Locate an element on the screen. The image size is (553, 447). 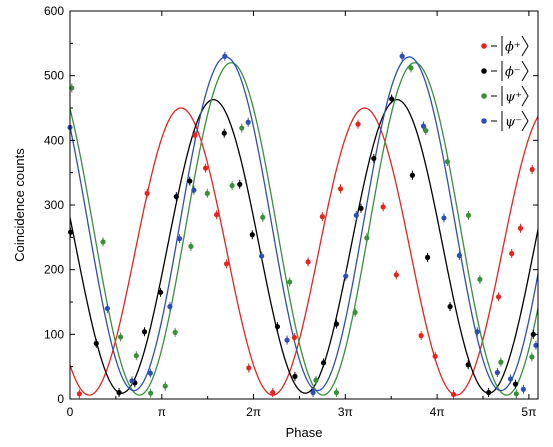
y-tick-label: 0 is located at coordinates (60, 399).